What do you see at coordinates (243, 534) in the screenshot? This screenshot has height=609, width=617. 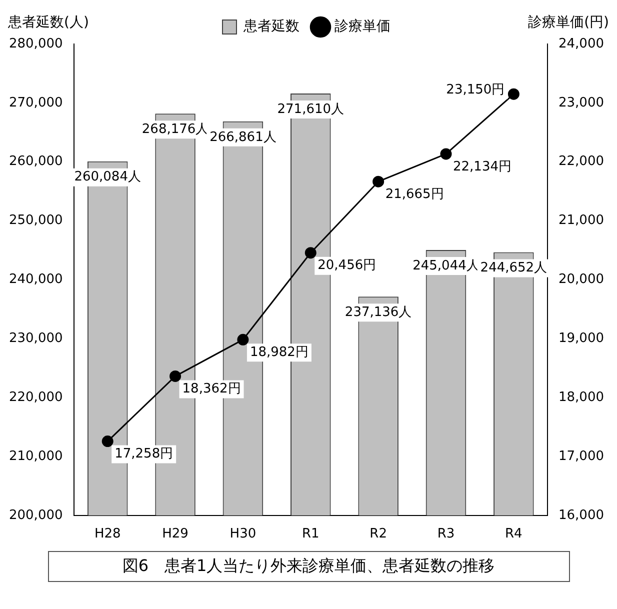 I see `x-tick-label: H30` at bounding box center [243, 534].